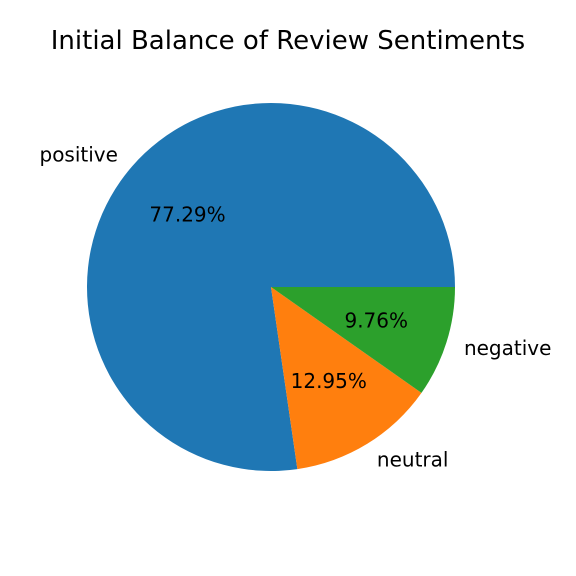  I want to click on pie-pct-label-negative: 9.76%, so click(376, 320).